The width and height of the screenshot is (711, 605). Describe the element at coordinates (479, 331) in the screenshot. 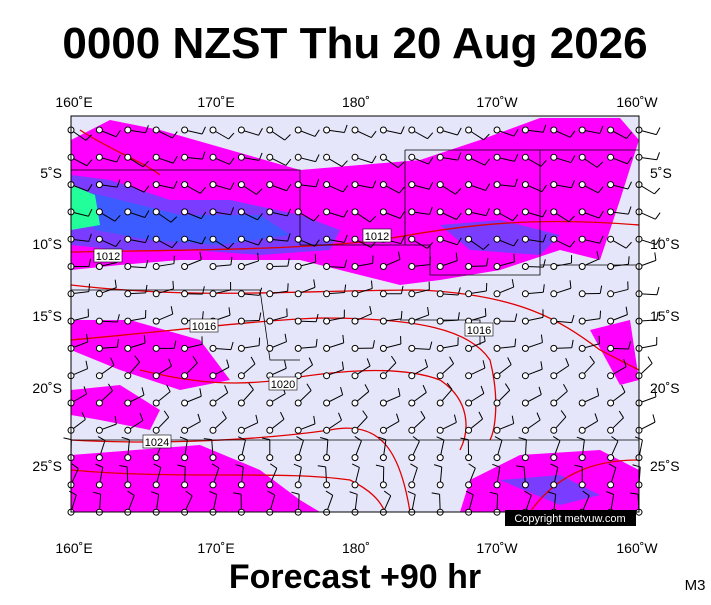

I see `isobar-label: 1016` at that location.